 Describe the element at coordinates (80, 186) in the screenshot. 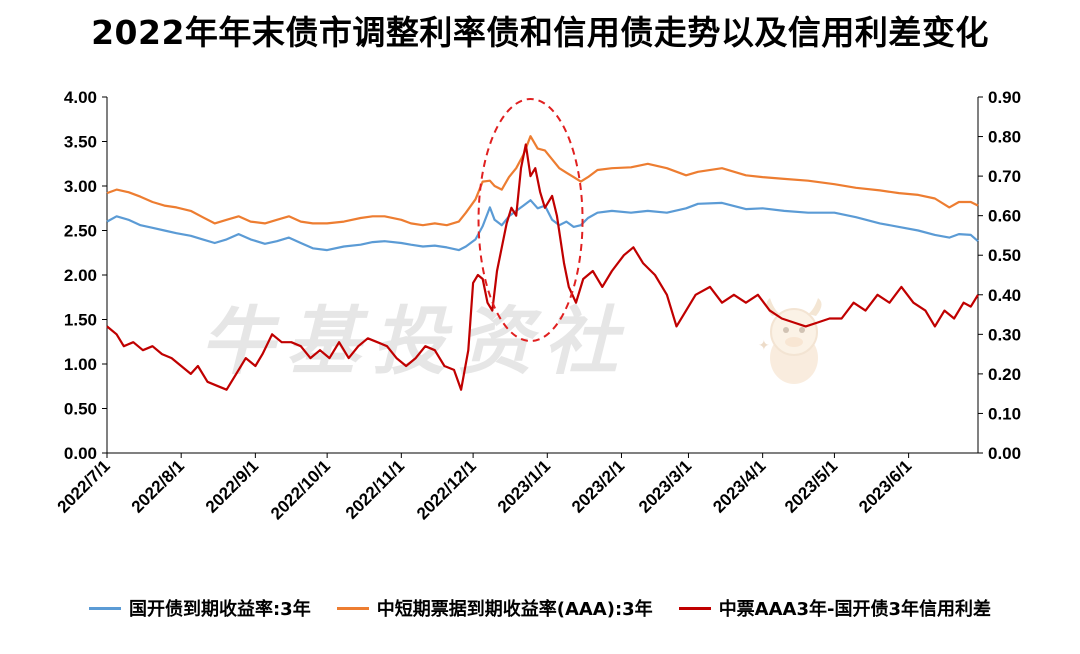

I see `y-left-tick-label: 3.00` at that location.